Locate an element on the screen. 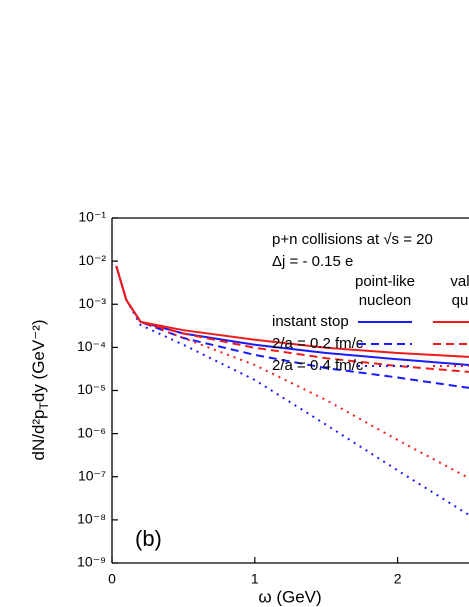  x-tick-label: 0 is located at coordinates (112, 579).